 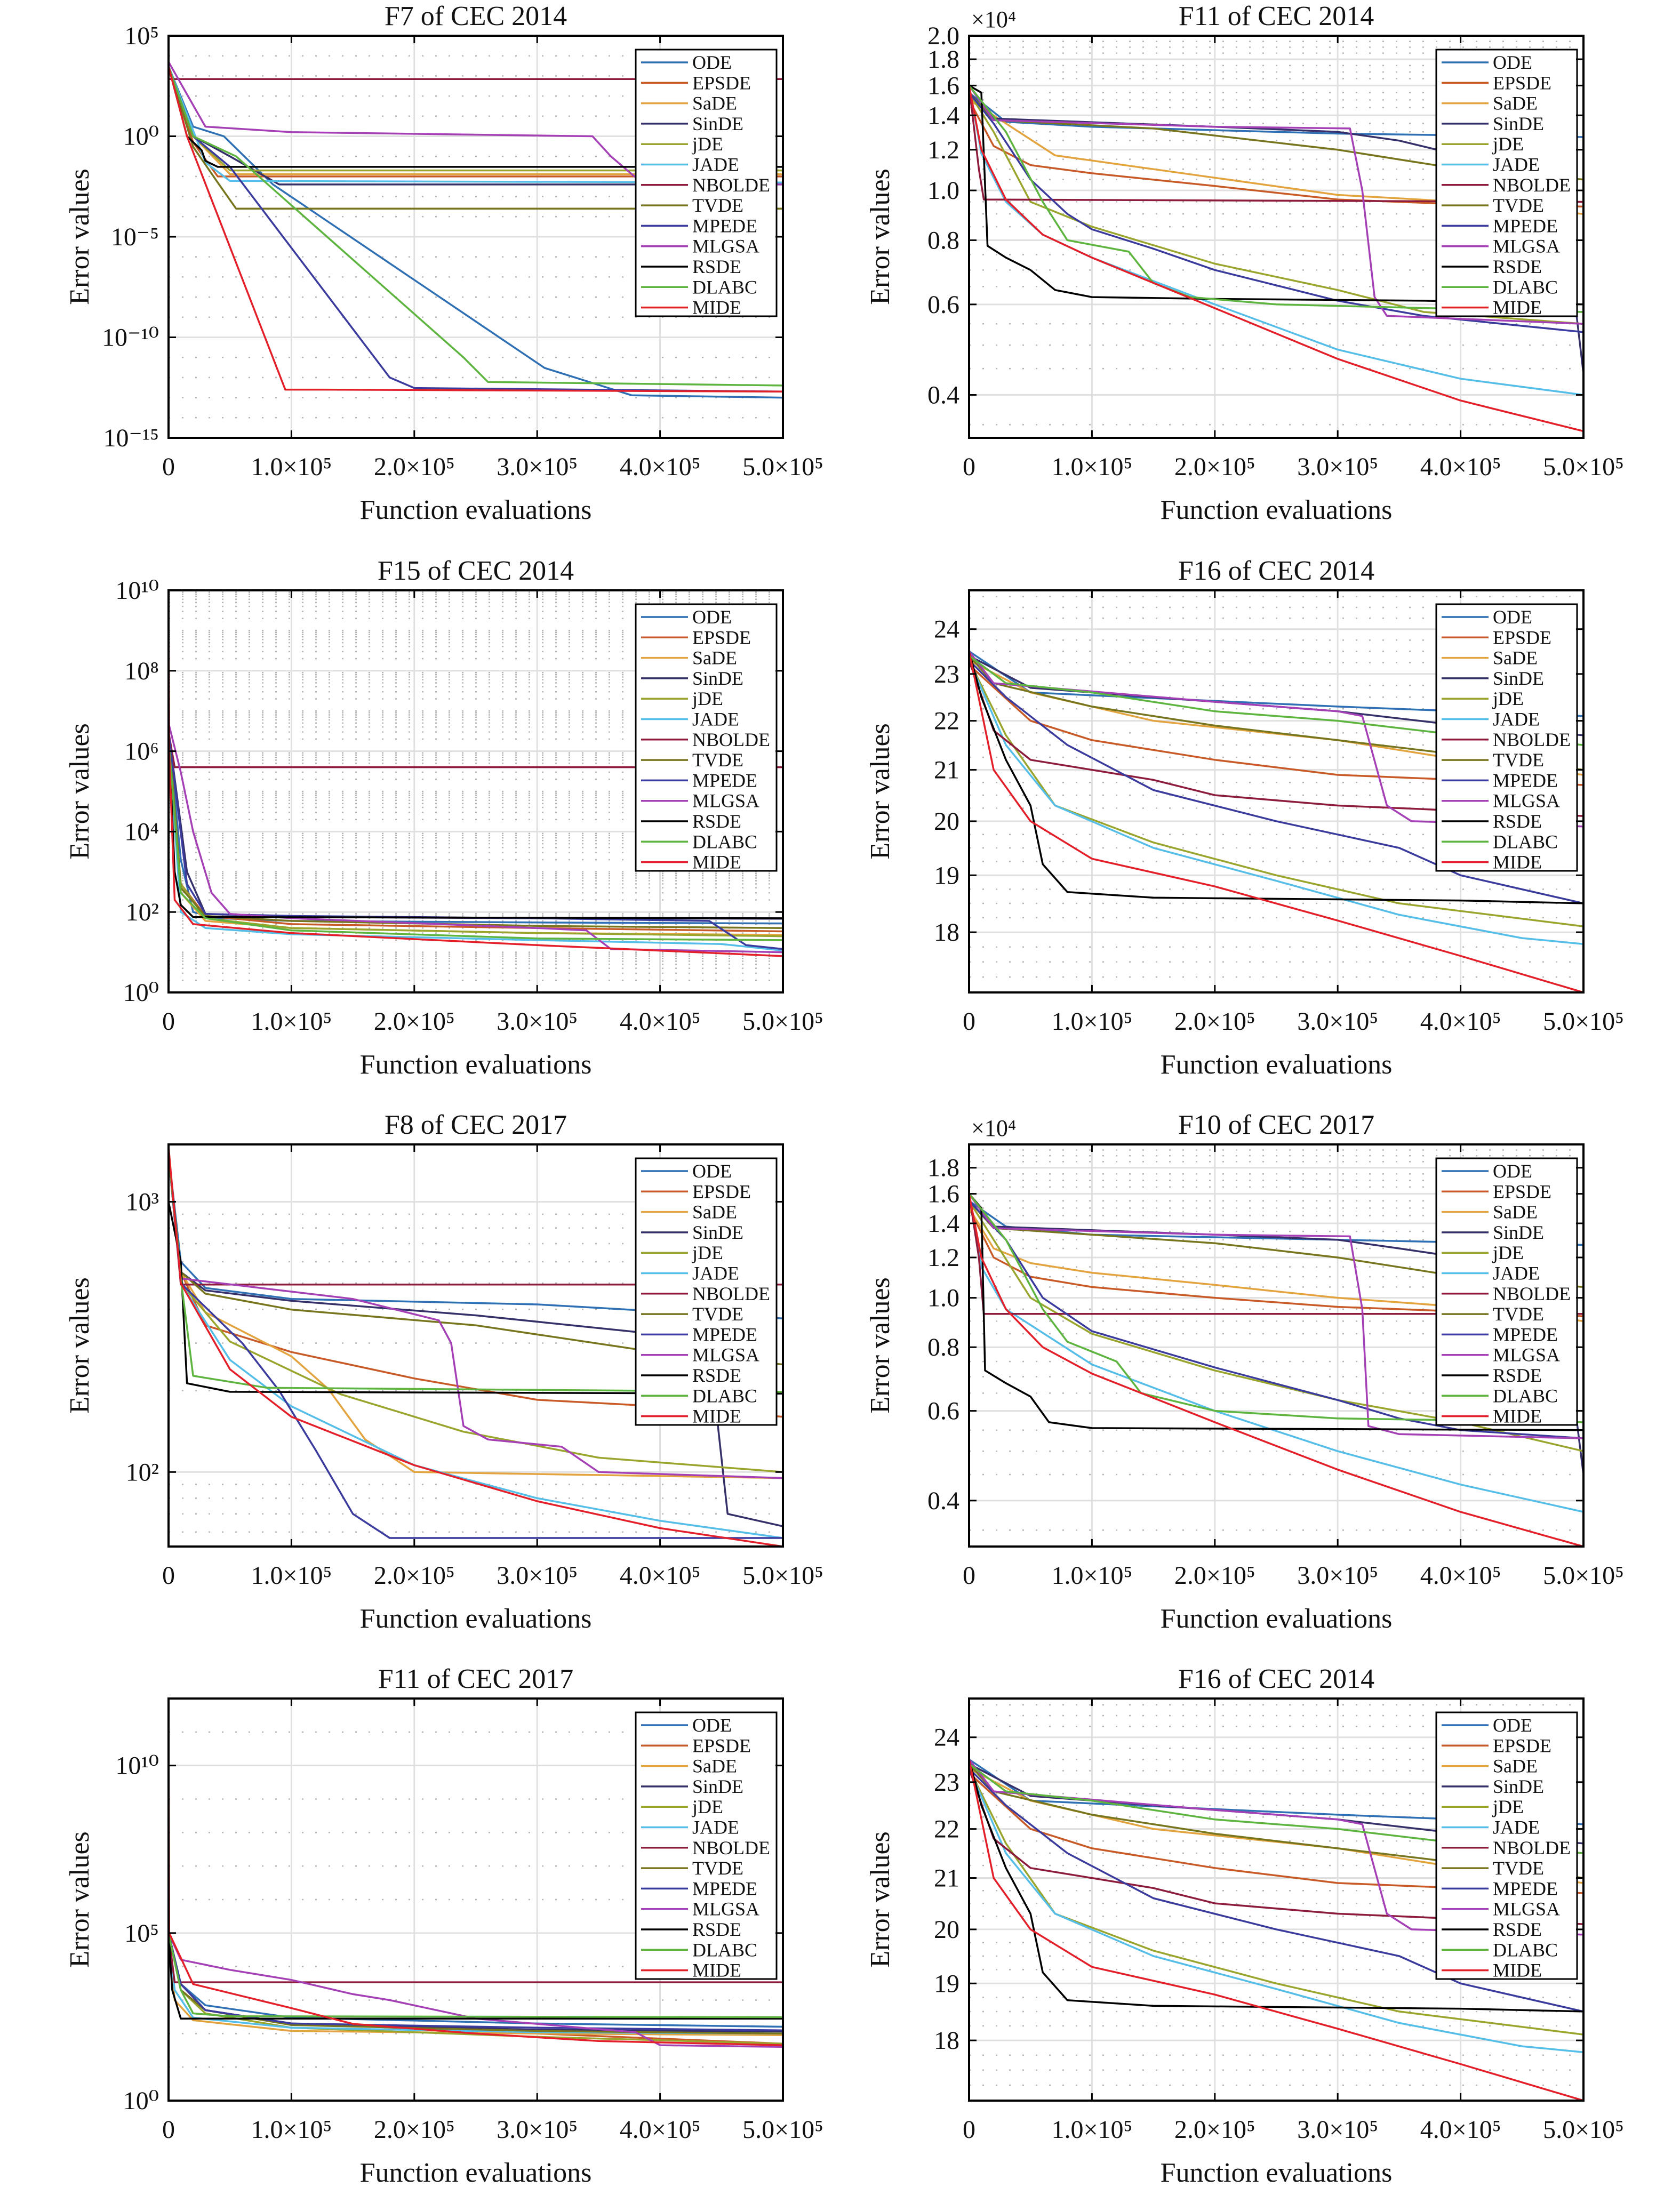 What do you see at coordinates (946, 770) in the screenshot?
I see `y-tick-label: 21` at bounding box center [946, 770].